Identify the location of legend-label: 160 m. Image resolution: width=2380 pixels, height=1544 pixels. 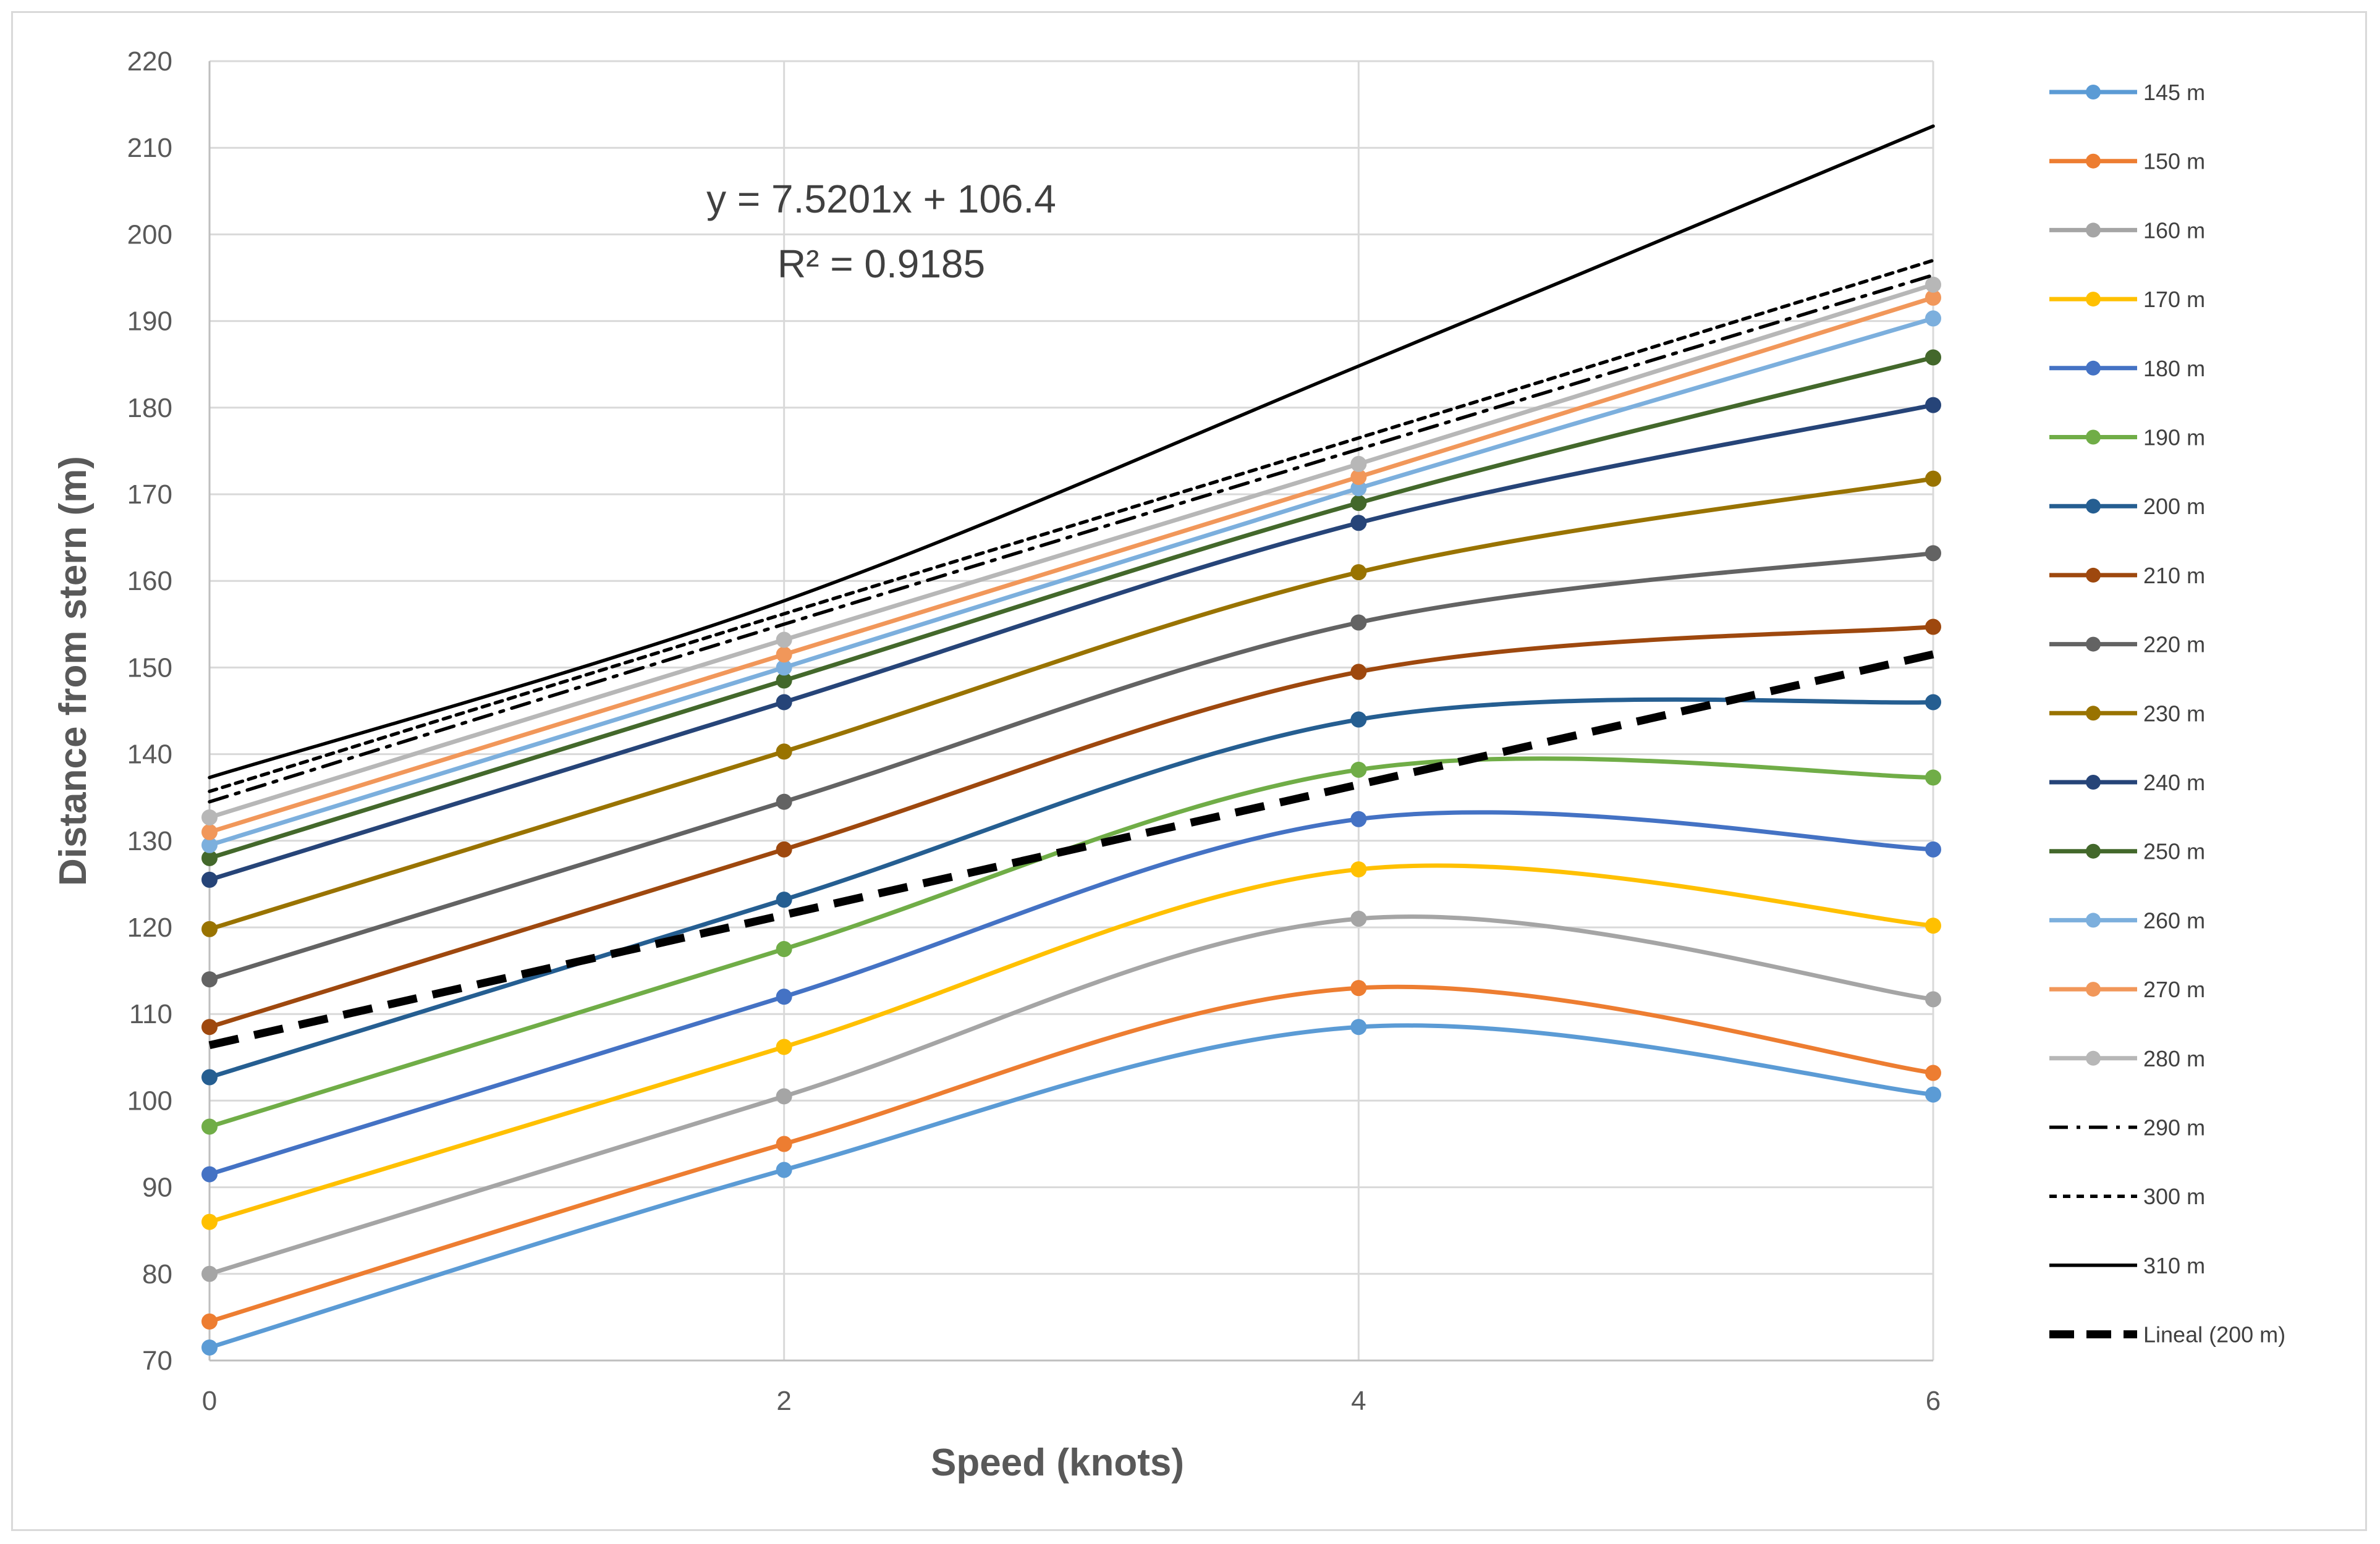
(2174, 230).